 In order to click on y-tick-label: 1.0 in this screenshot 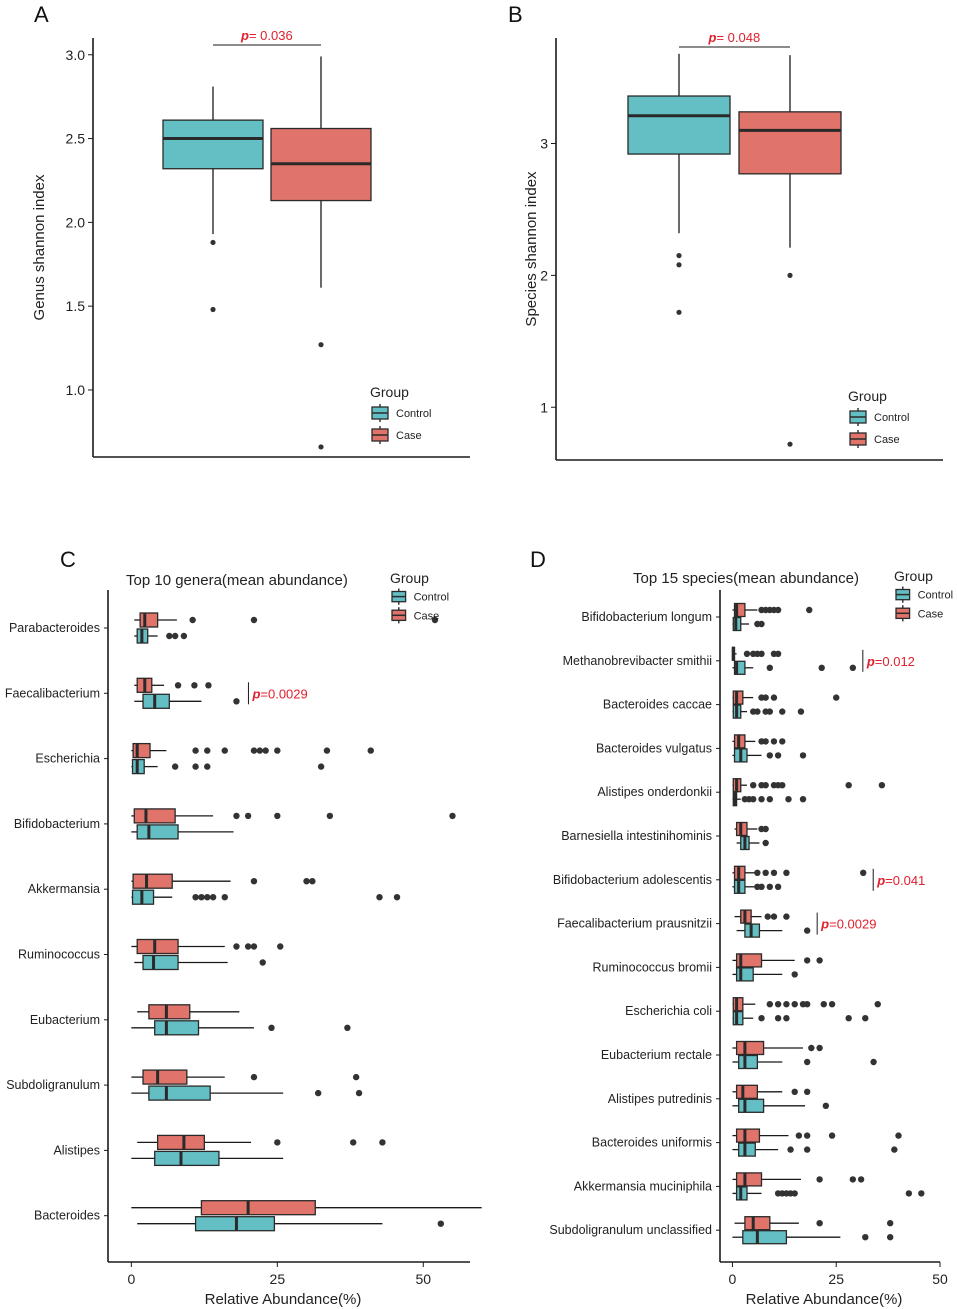, I will do `click(76, 390)`.